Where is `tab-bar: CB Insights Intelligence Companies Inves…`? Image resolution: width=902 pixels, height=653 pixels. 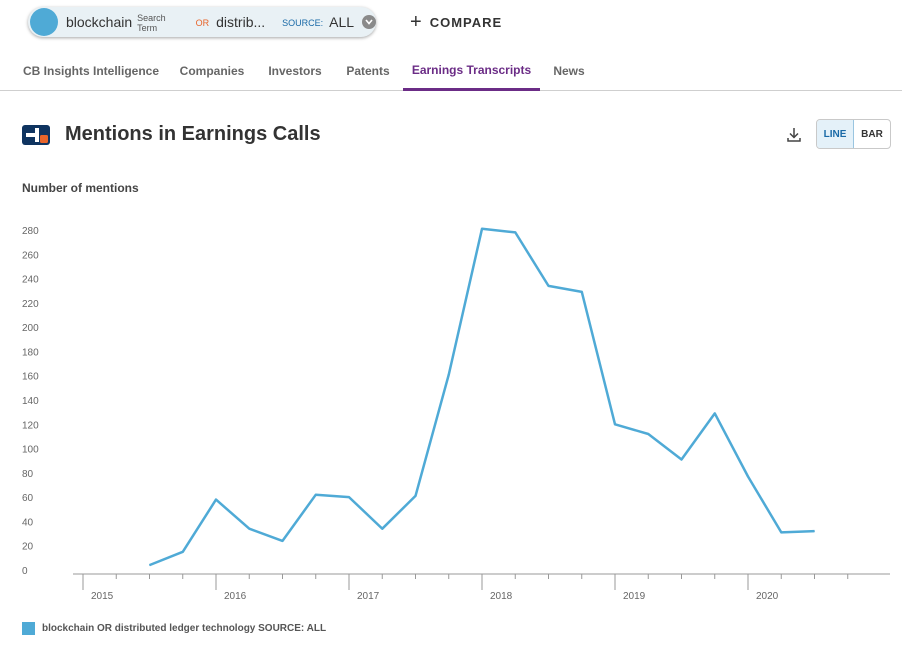
tab-bar: CB Insights Intelligence Companies Inves… is located at coordinates (451, 71).